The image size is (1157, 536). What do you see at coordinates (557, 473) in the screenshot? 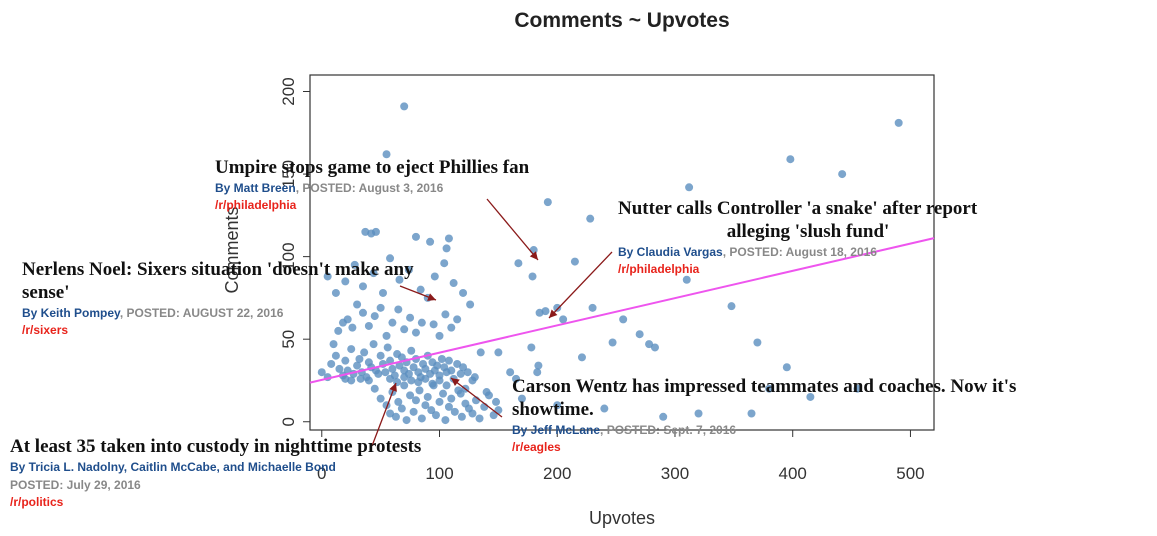
I see `x-tick-label: 200` at bounding box center [557, 473].